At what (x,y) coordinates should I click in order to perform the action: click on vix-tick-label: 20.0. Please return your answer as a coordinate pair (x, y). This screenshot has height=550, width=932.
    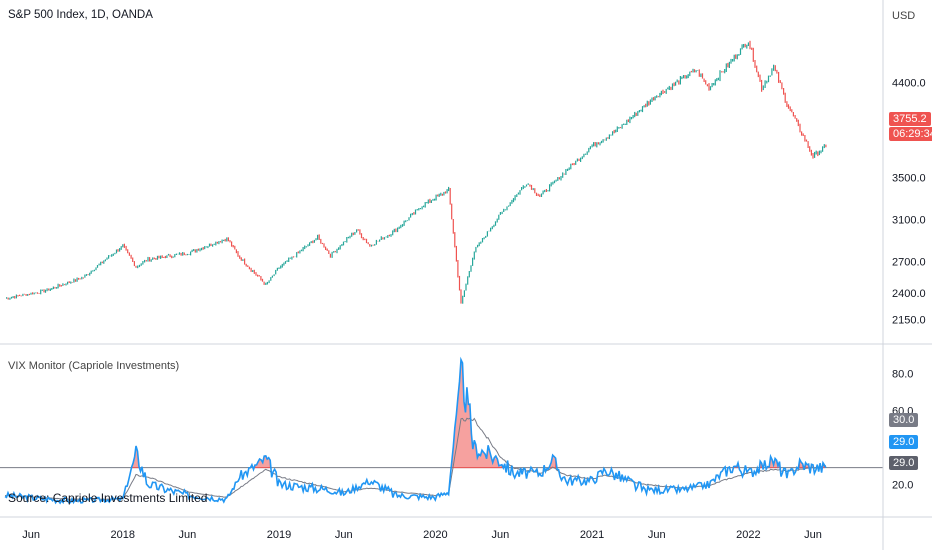
    Looking at the image, I should click on (902, 485).